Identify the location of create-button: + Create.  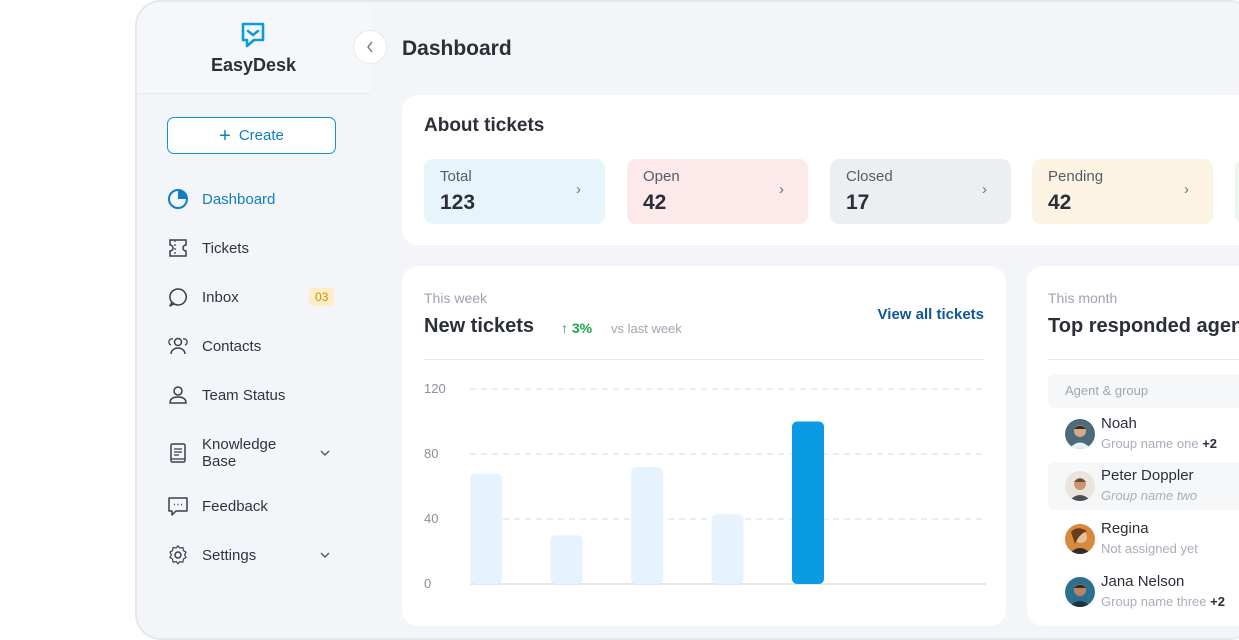
(251, 135).